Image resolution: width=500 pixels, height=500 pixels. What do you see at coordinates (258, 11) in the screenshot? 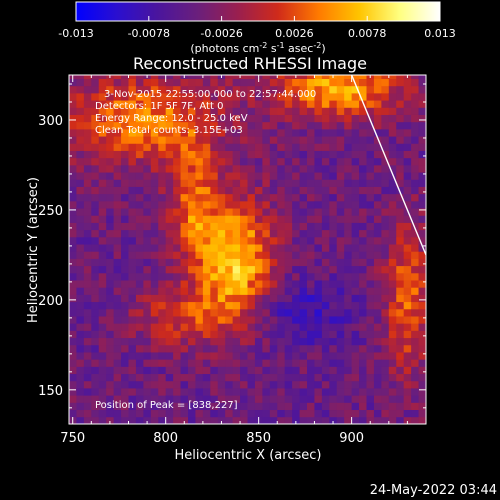
I see `colorbar-gradient` at bounding box center [258, 11].